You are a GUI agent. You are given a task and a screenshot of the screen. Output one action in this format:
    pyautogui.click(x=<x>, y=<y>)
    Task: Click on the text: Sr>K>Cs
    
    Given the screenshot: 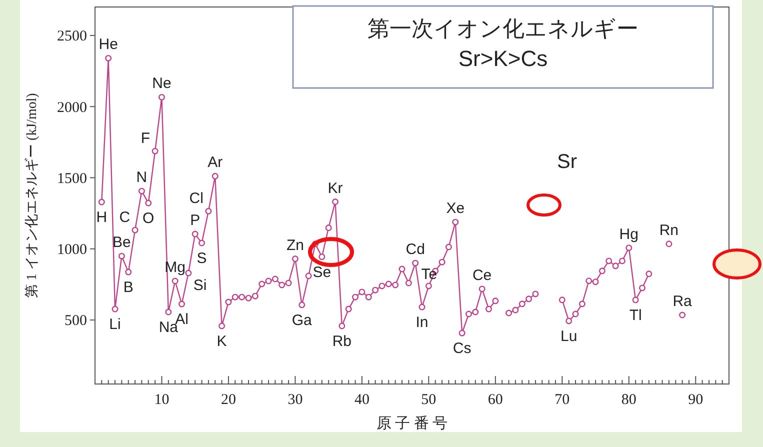 What is the action you would take?
    pyautogui.click(x=503, y=58)
    